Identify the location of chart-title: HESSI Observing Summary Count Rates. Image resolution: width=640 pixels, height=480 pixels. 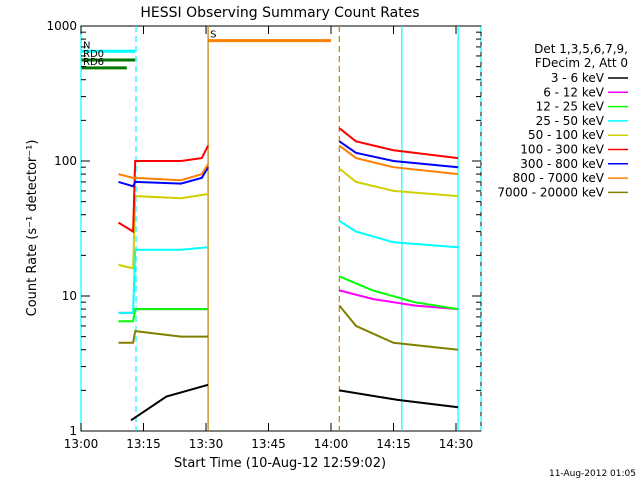
(279, 13).